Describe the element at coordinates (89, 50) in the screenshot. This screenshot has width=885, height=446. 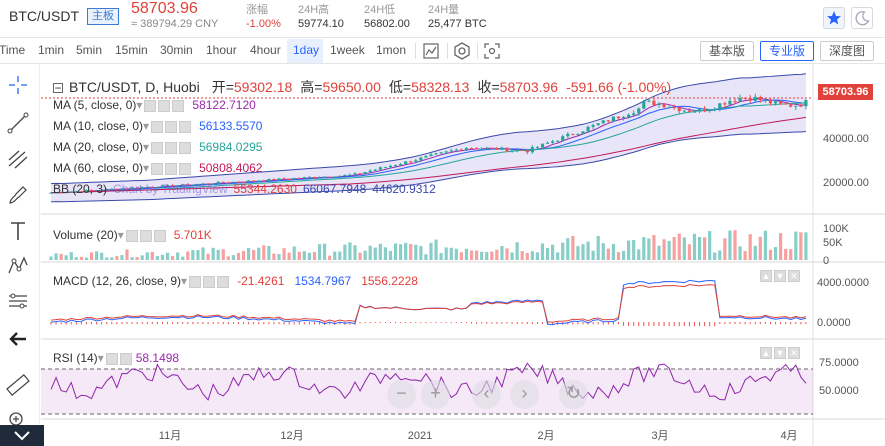
I see `tf-5min: 5min` at that location.